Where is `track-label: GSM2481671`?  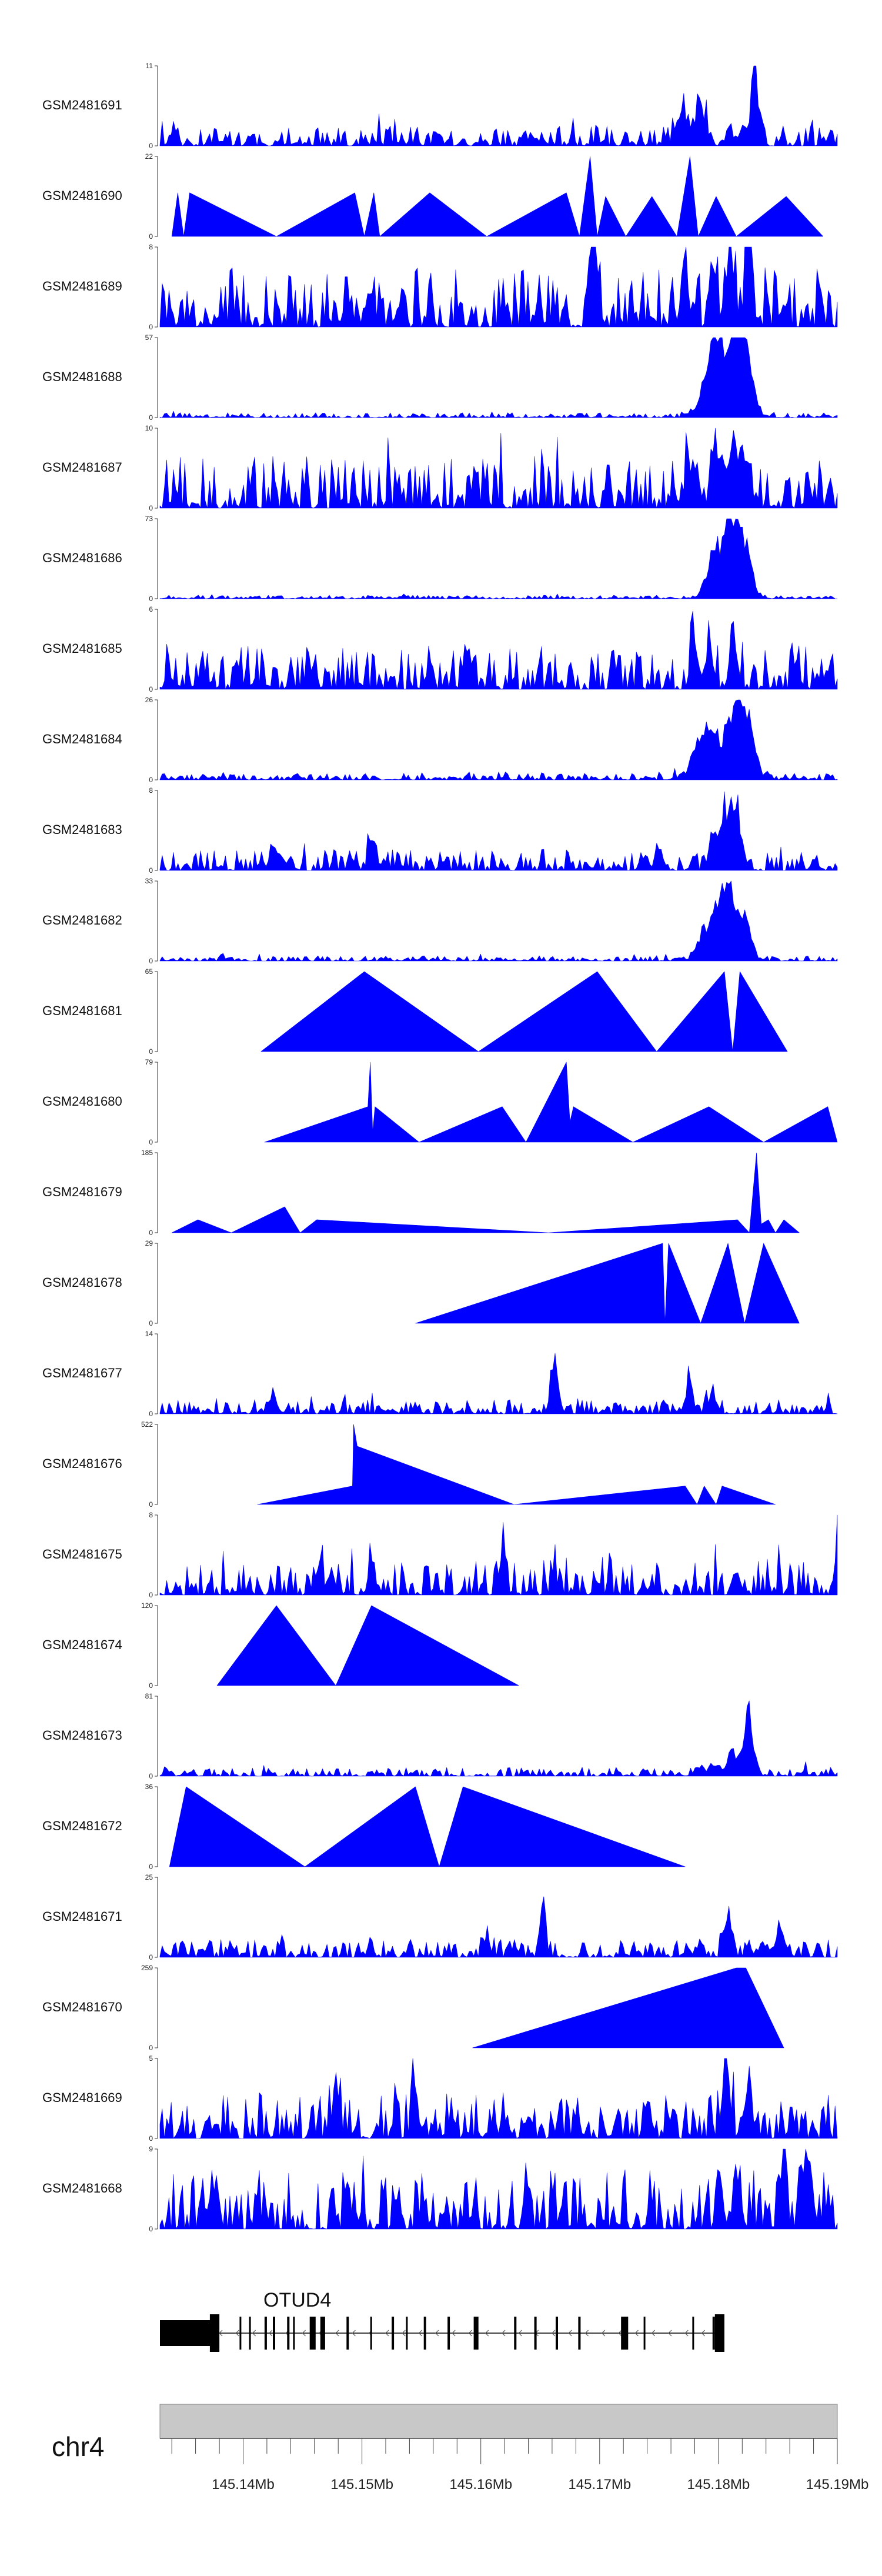
track-label: GSM2481671 is located at coordinates (82, 1916).